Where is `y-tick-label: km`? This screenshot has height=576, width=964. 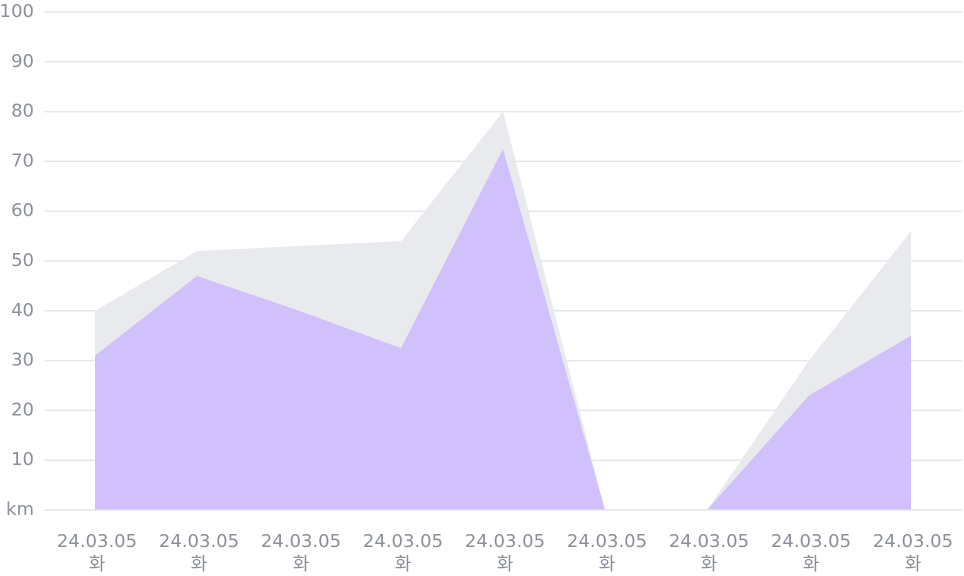 y-tick-label: km is located at coordinates (20, 509).